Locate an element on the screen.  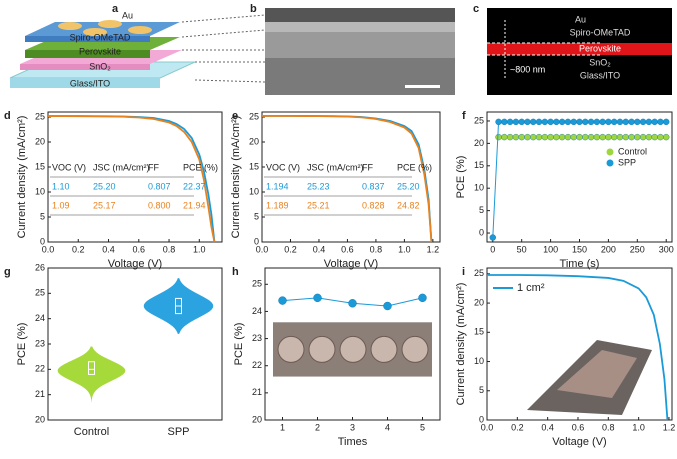
table-cell: 25.20 is located at coordinates (104, 186).